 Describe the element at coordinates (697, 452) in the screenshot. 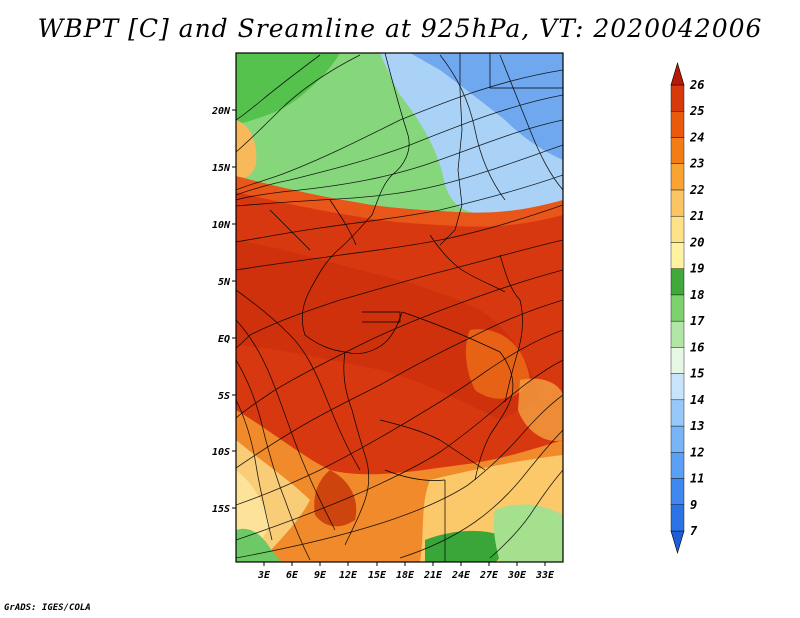

I see `colorbar-label: 12` at that location.